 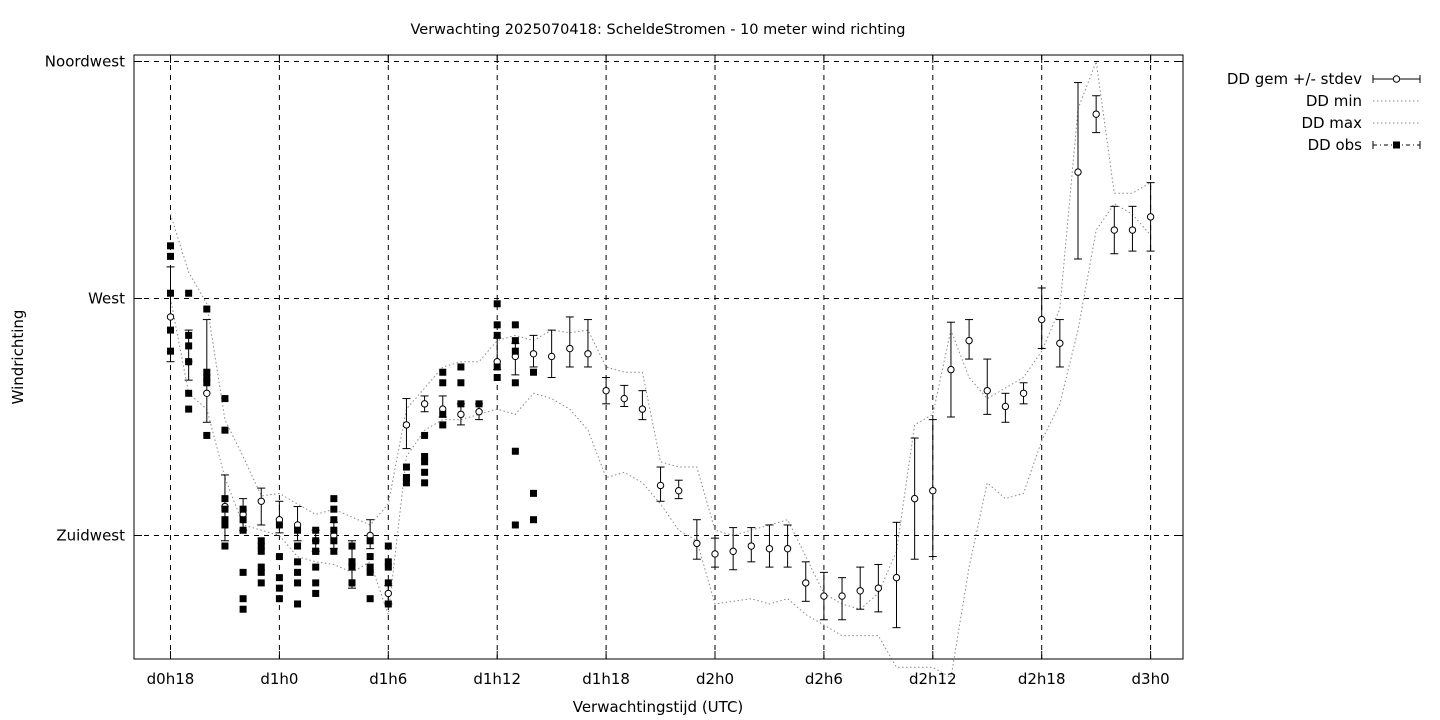 I want to click on legend-swatch-point, so click(x=1396, y=79).